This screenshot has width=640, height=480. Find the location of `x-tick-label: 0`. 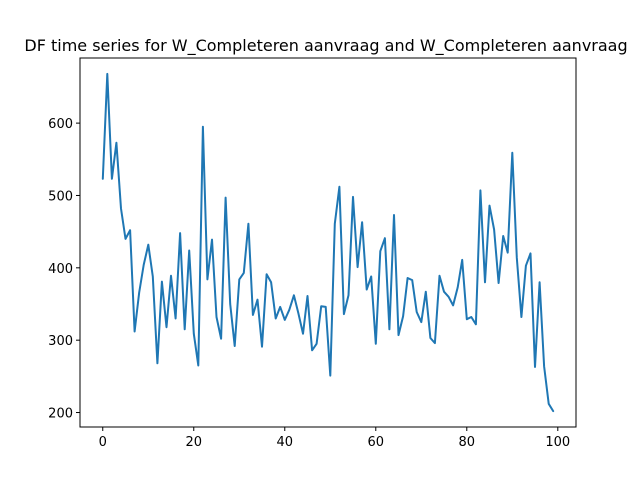

x-tick-label: 0 is located at coordinates (103, 442).